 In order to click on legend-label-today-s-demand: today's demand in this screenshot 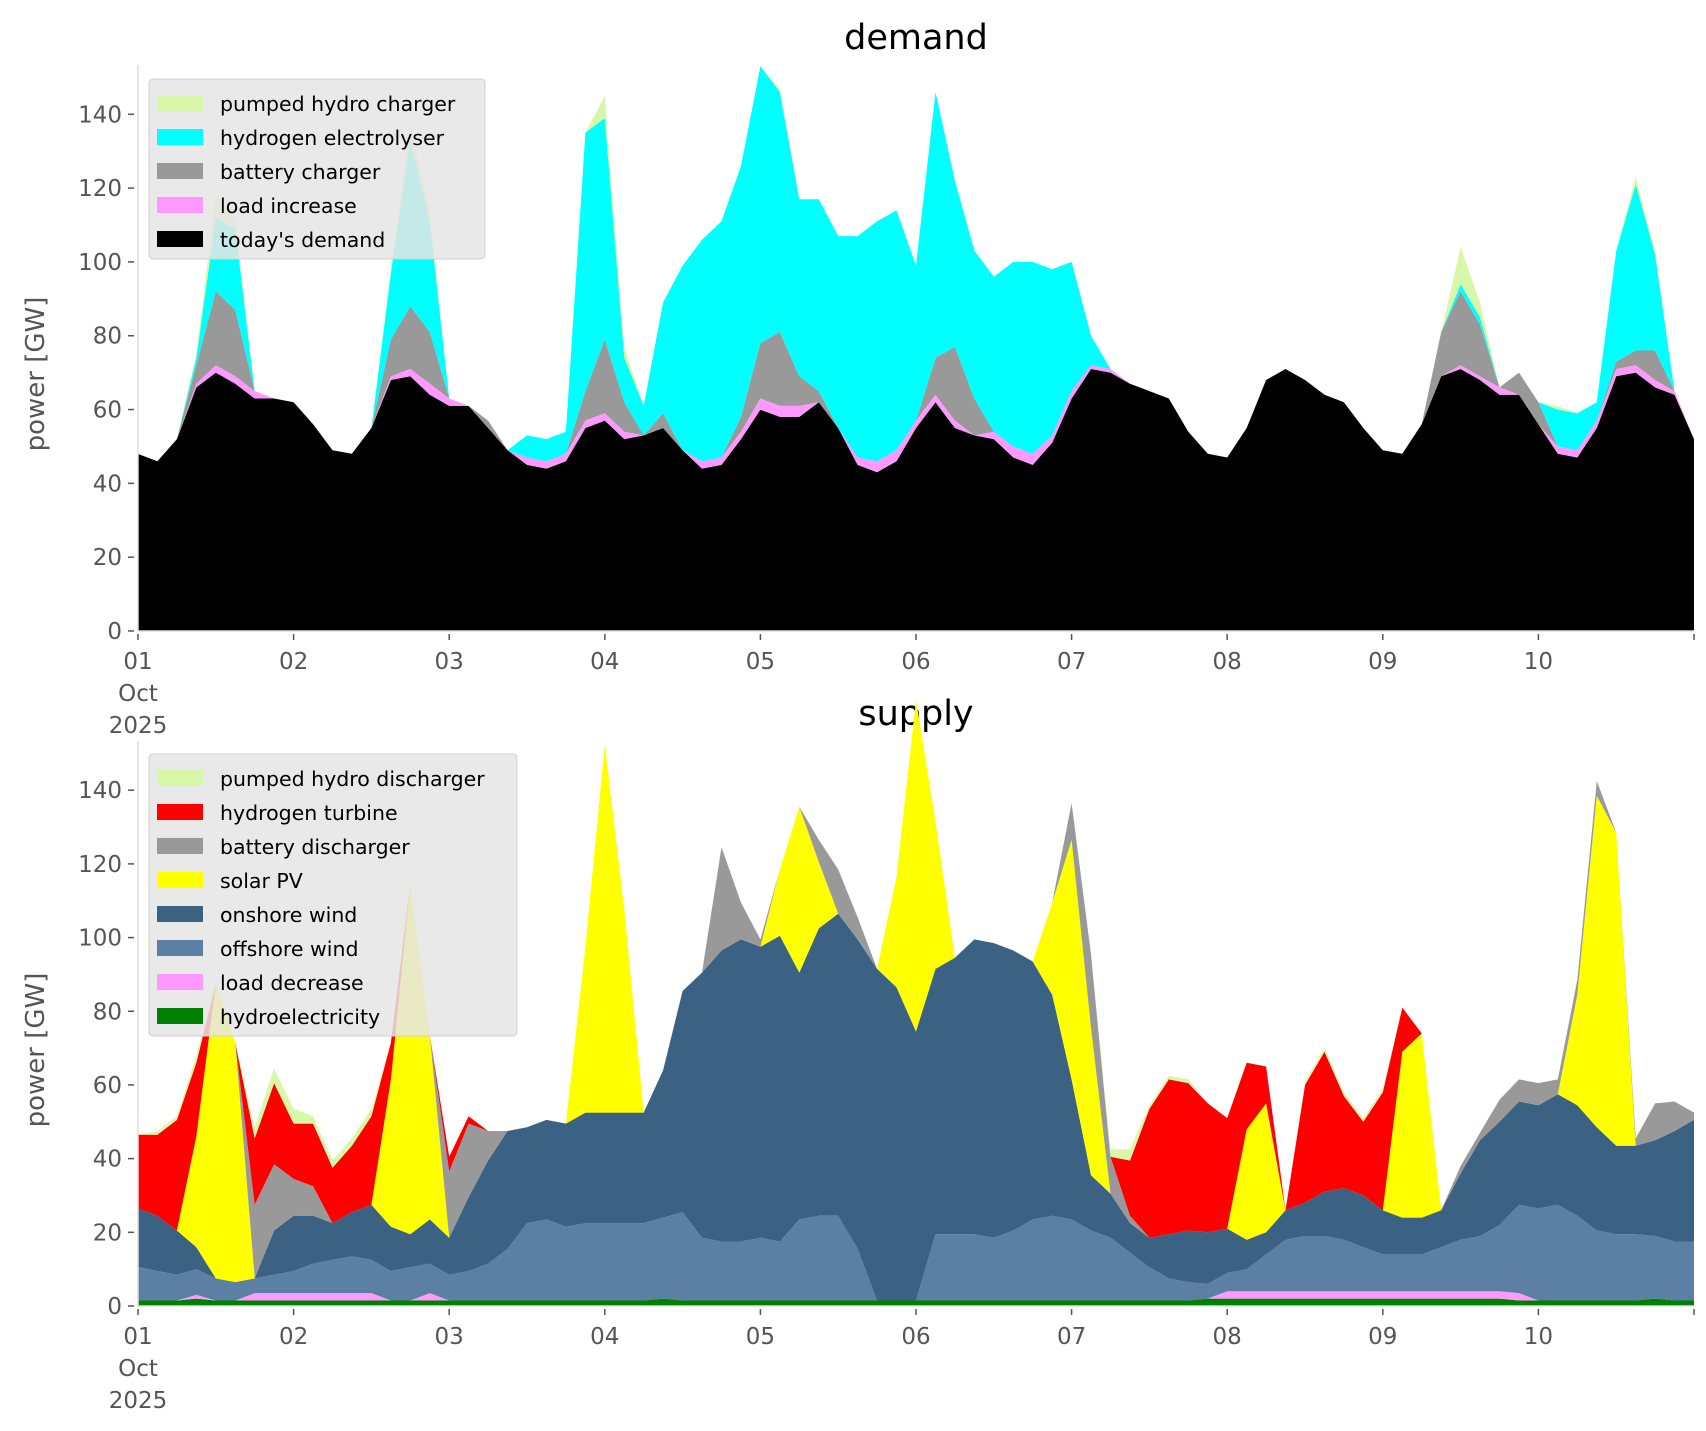, I will do `click(302, 240)`.